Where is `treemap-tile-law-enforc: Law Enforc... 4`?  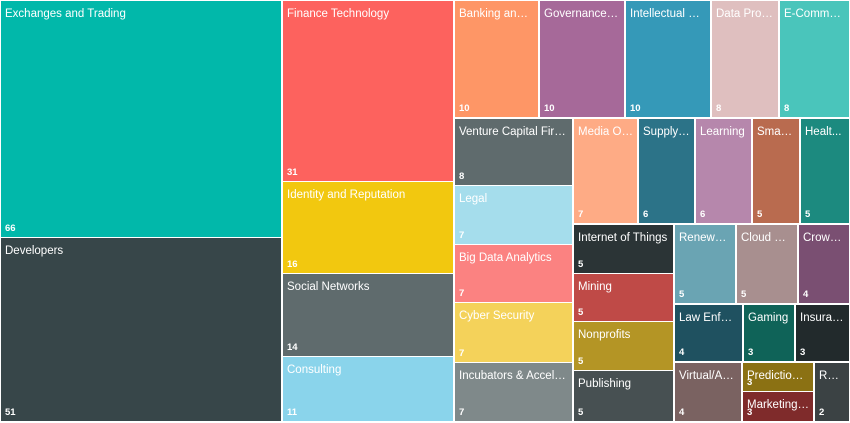
treemap-tile-law-enforc: Law Enforc... 4 is located at coordinates (708, 333).